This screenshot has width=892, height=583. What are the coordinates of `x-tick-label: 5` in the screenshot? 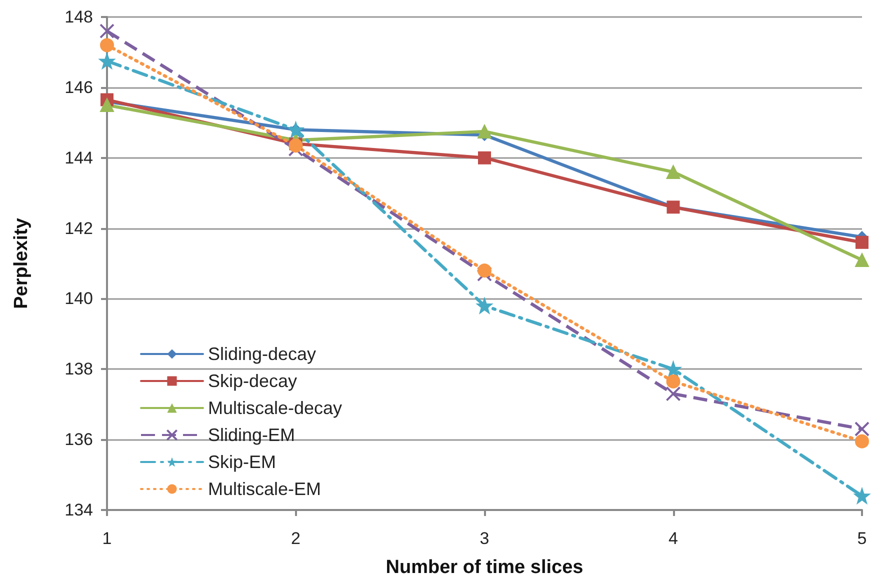 It's located at (862, 538).